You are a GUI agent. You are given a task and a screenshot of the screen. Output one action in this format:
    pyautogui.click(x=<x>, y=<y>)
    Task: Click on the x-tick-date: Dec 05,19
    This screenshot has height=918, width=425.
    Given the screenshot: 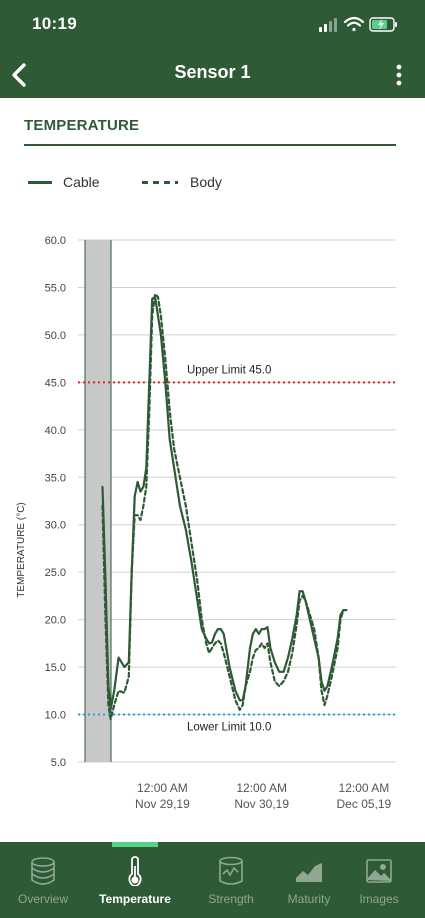 What is the action you would take?
    pyautogui.click(x=364, y=804)
    